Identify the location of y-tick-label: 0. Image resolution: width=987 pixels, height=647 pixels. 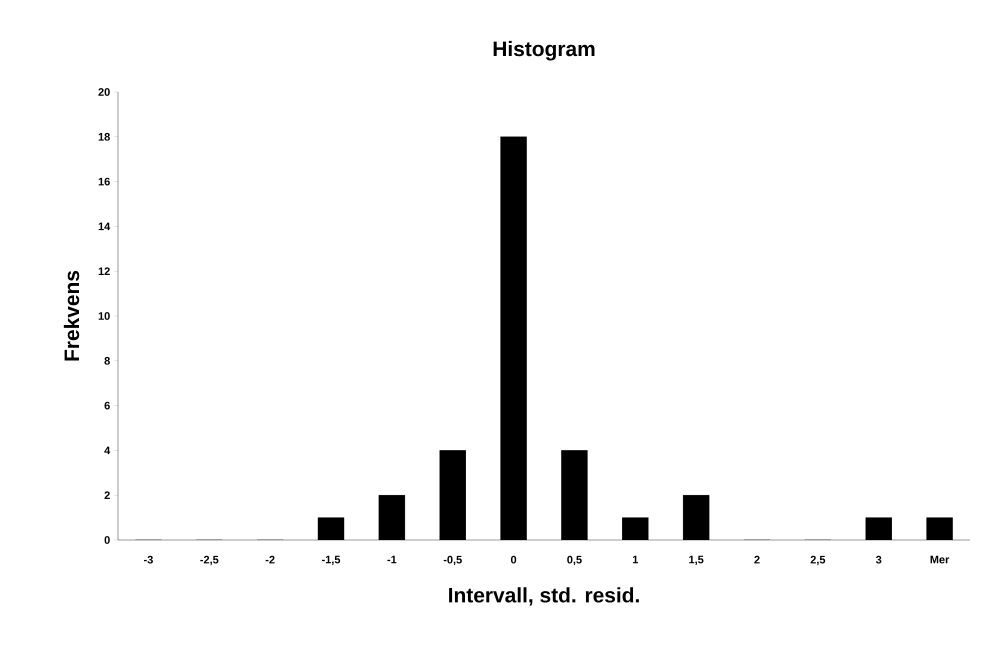
(107, 540).